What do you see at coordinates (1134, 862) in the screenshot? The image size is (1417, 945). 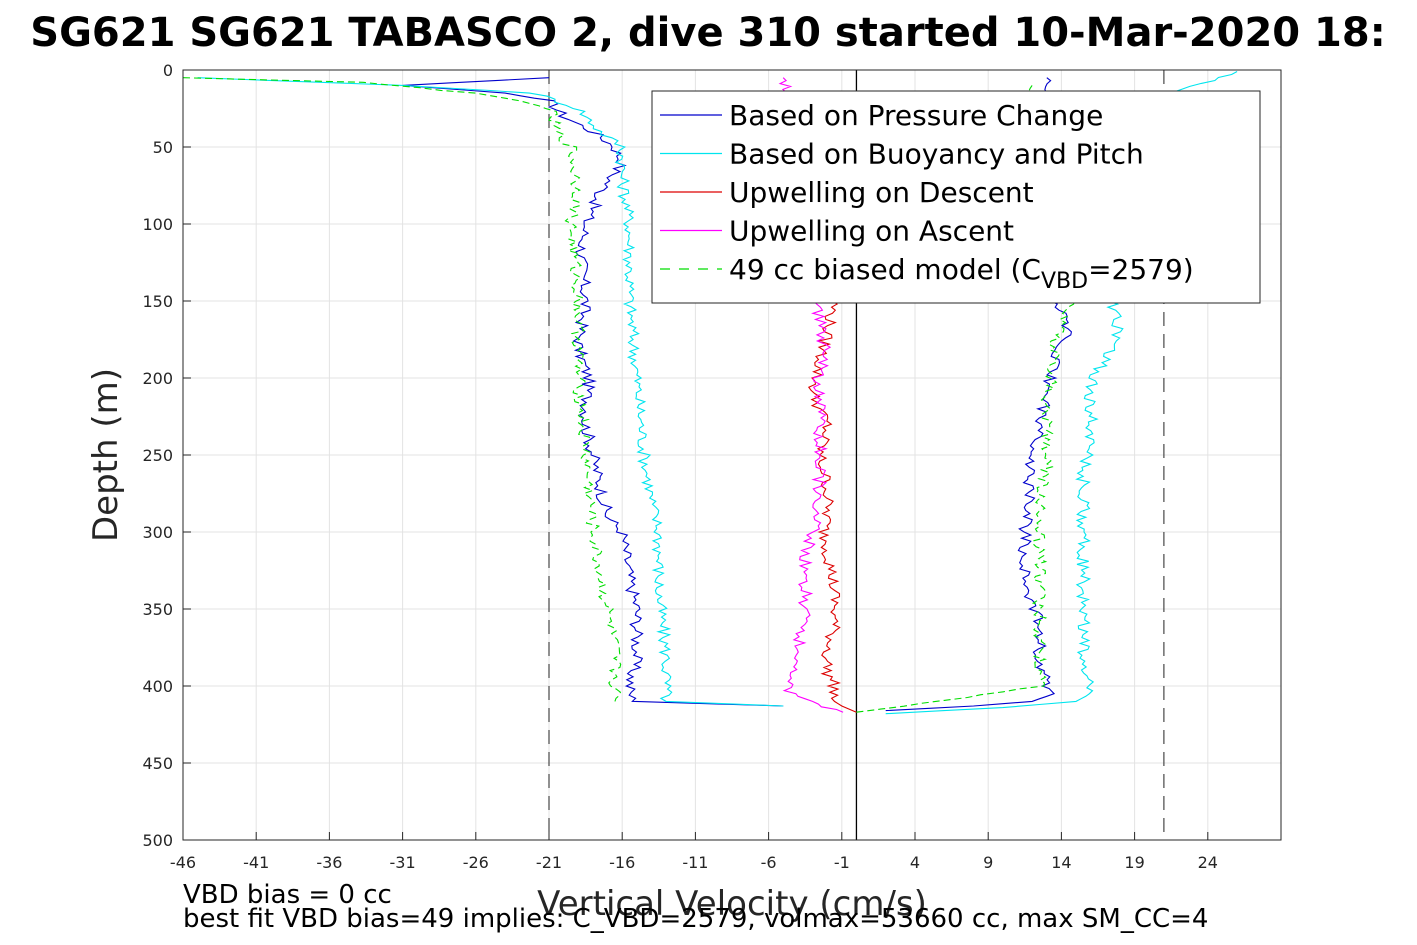 I see `x-tick-label: 19` at bounding box center [1134, 862].